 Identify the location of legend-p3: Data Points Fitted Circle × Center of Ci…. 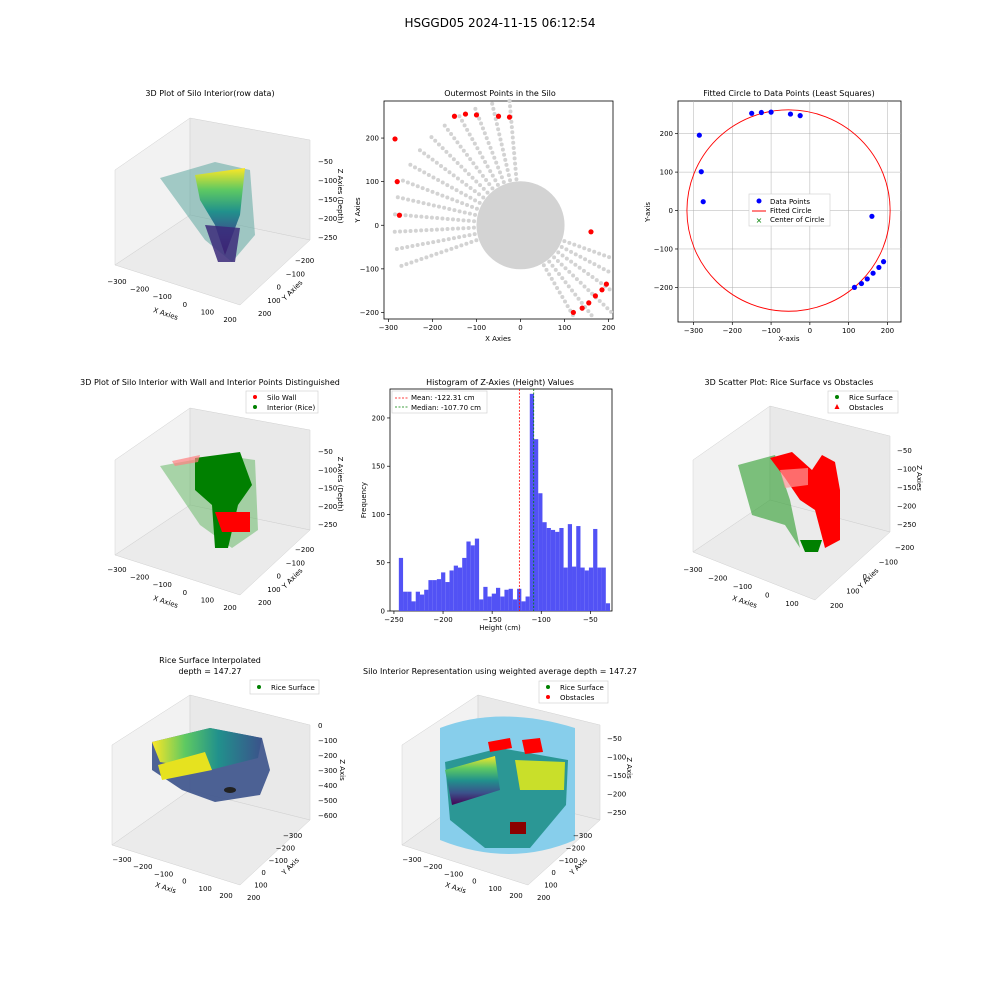
(789, 210).